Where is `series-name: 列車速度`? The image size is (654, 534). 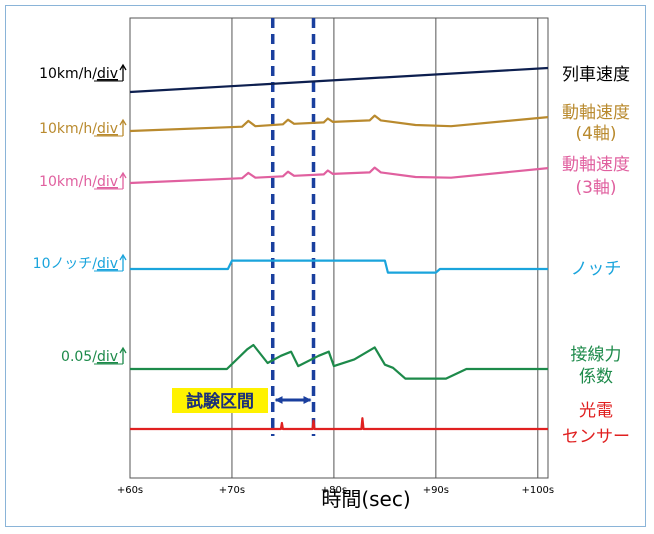
series-name: 列車速度 is located at coordinates (596, 75).